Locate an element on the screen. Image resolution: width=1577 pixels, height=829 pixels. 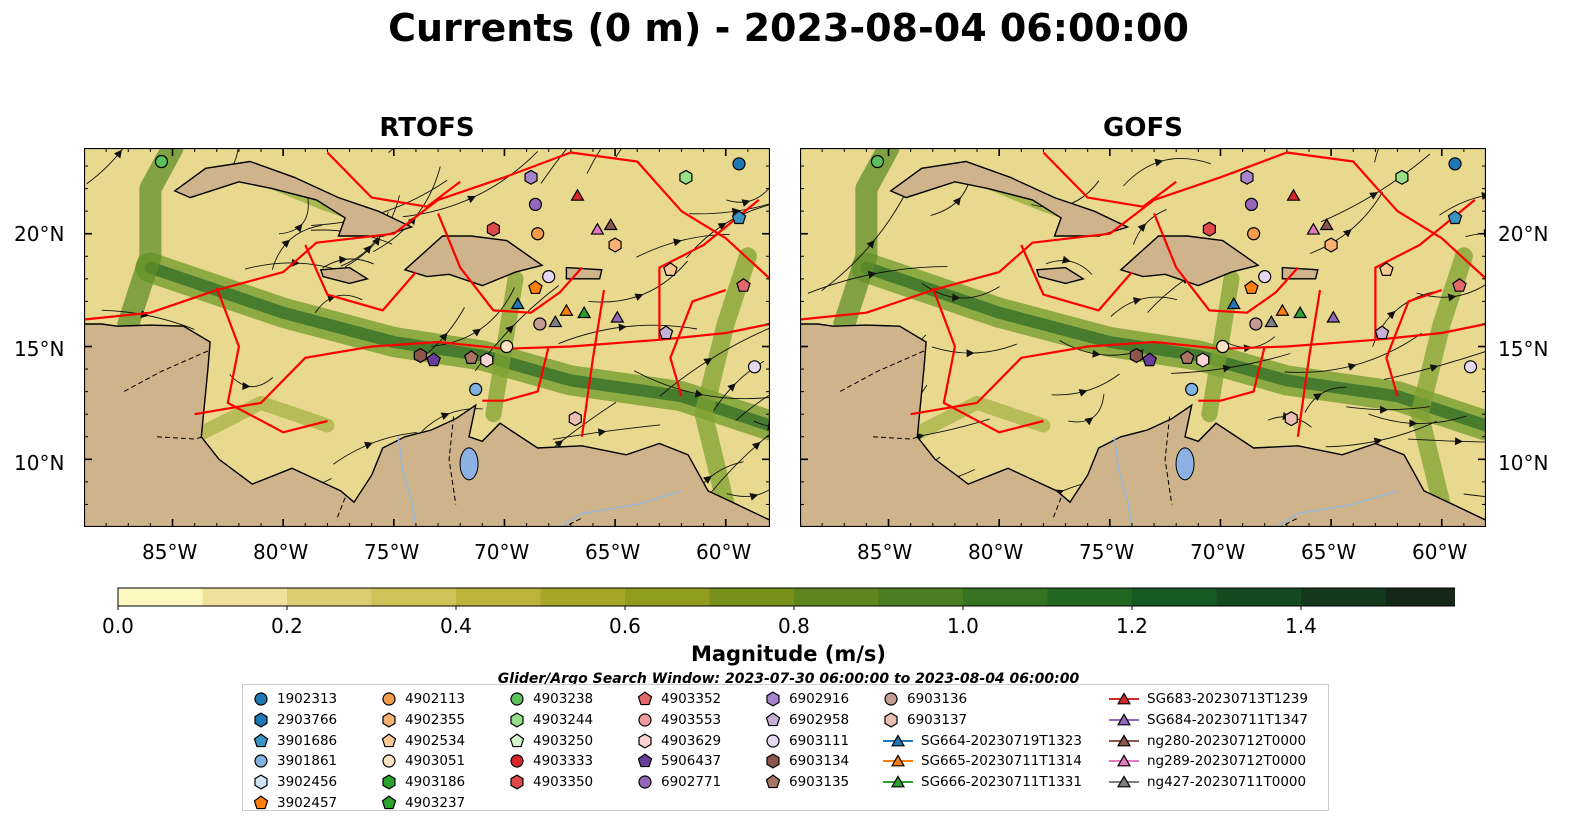
legend-item-4903237: 4903237 is located at coordinates (423, 803).